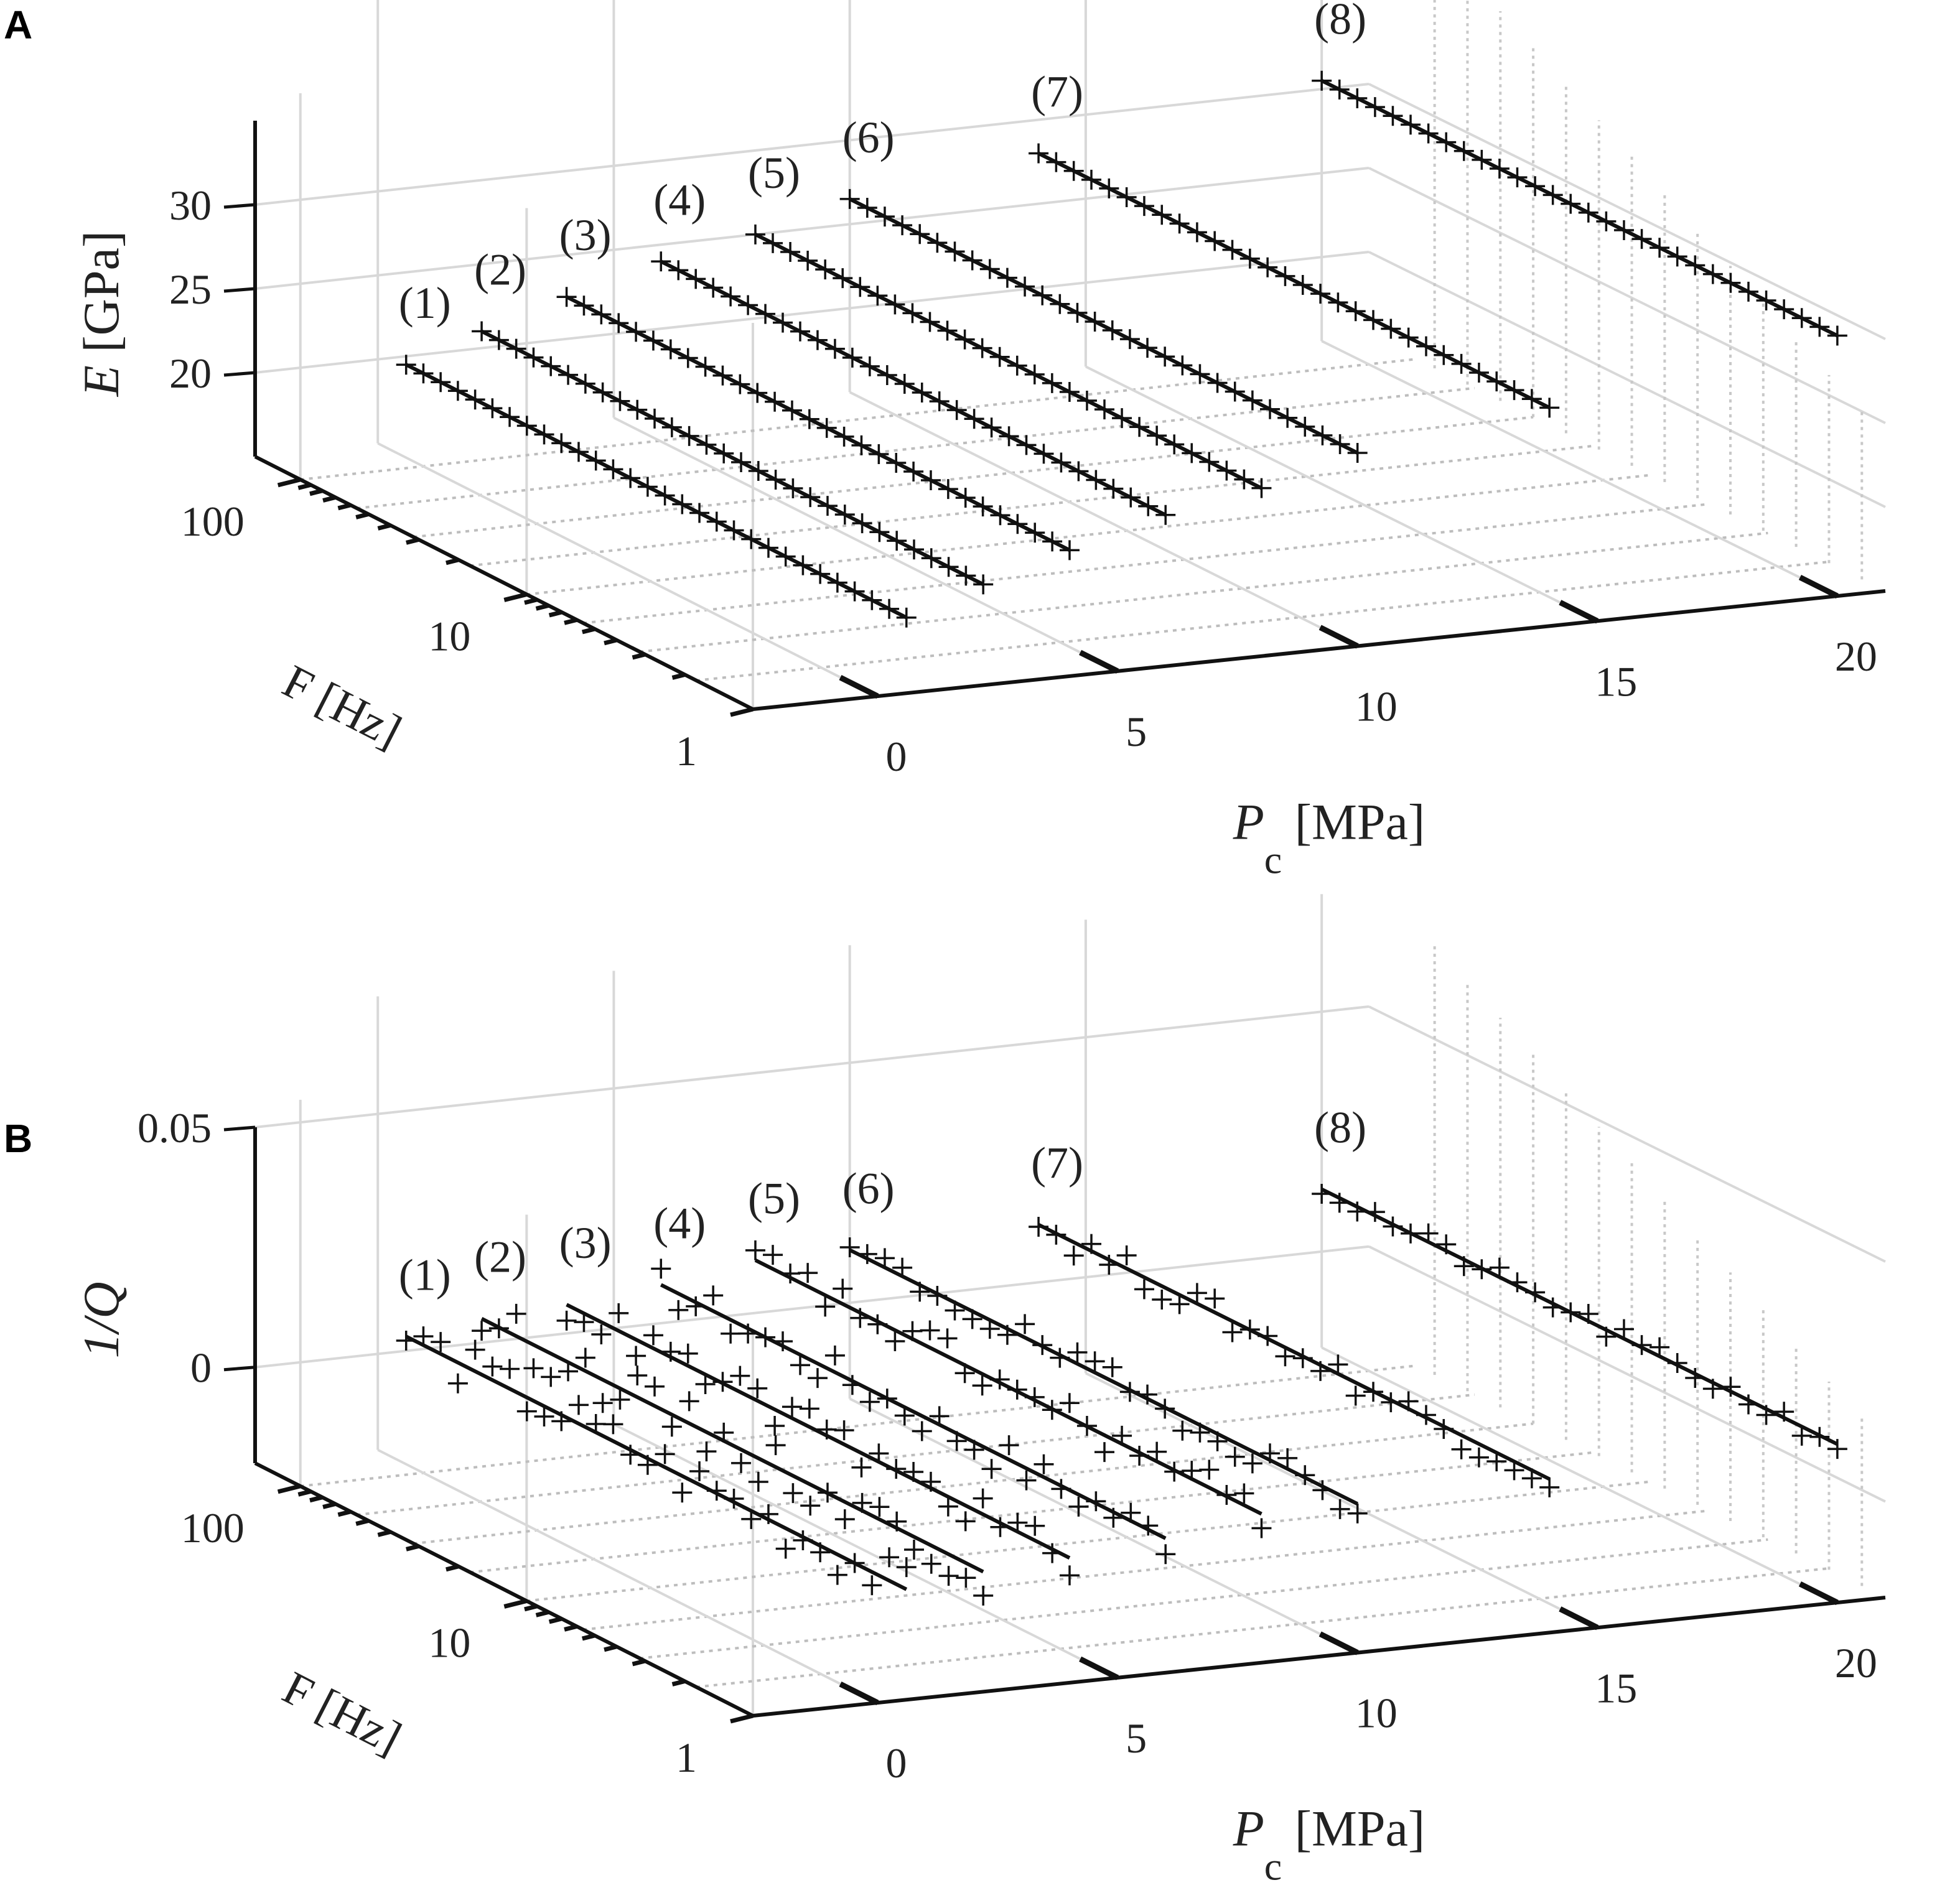 The image size is (1960, 1903). I want to click on pc-axis, so click(1319, 650).